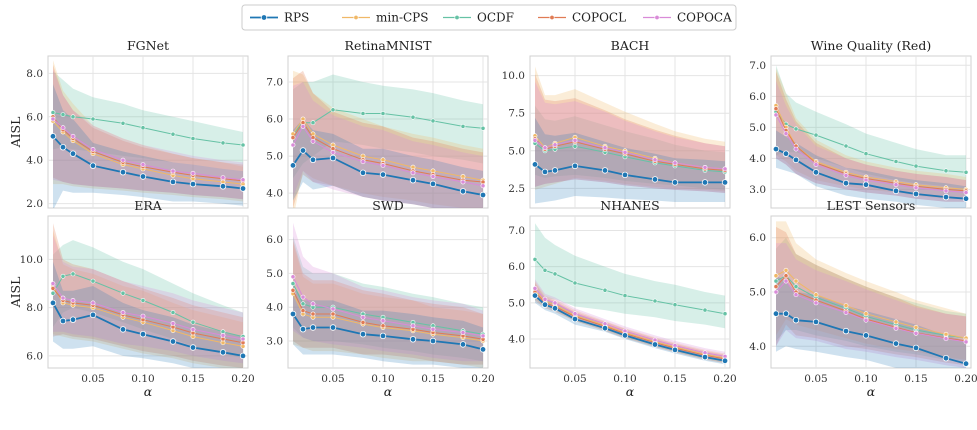 This screenshot has height=430, width=977. What do you see at coordinates (630, 205) in the screenshot?
I see `panel-title: NHANES` at bounding box center [630, 205].